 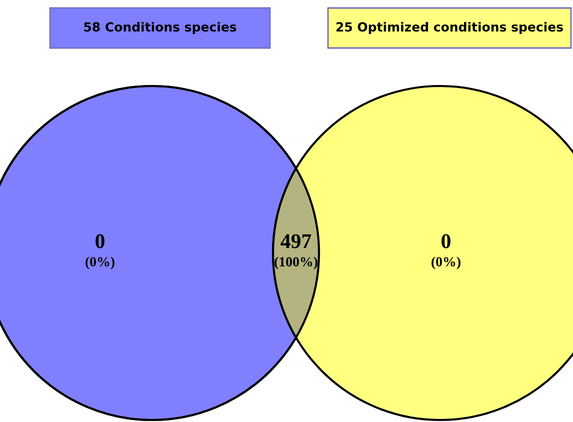 I want to click on text: 58 Conditions species, so click(x=160, y=28).